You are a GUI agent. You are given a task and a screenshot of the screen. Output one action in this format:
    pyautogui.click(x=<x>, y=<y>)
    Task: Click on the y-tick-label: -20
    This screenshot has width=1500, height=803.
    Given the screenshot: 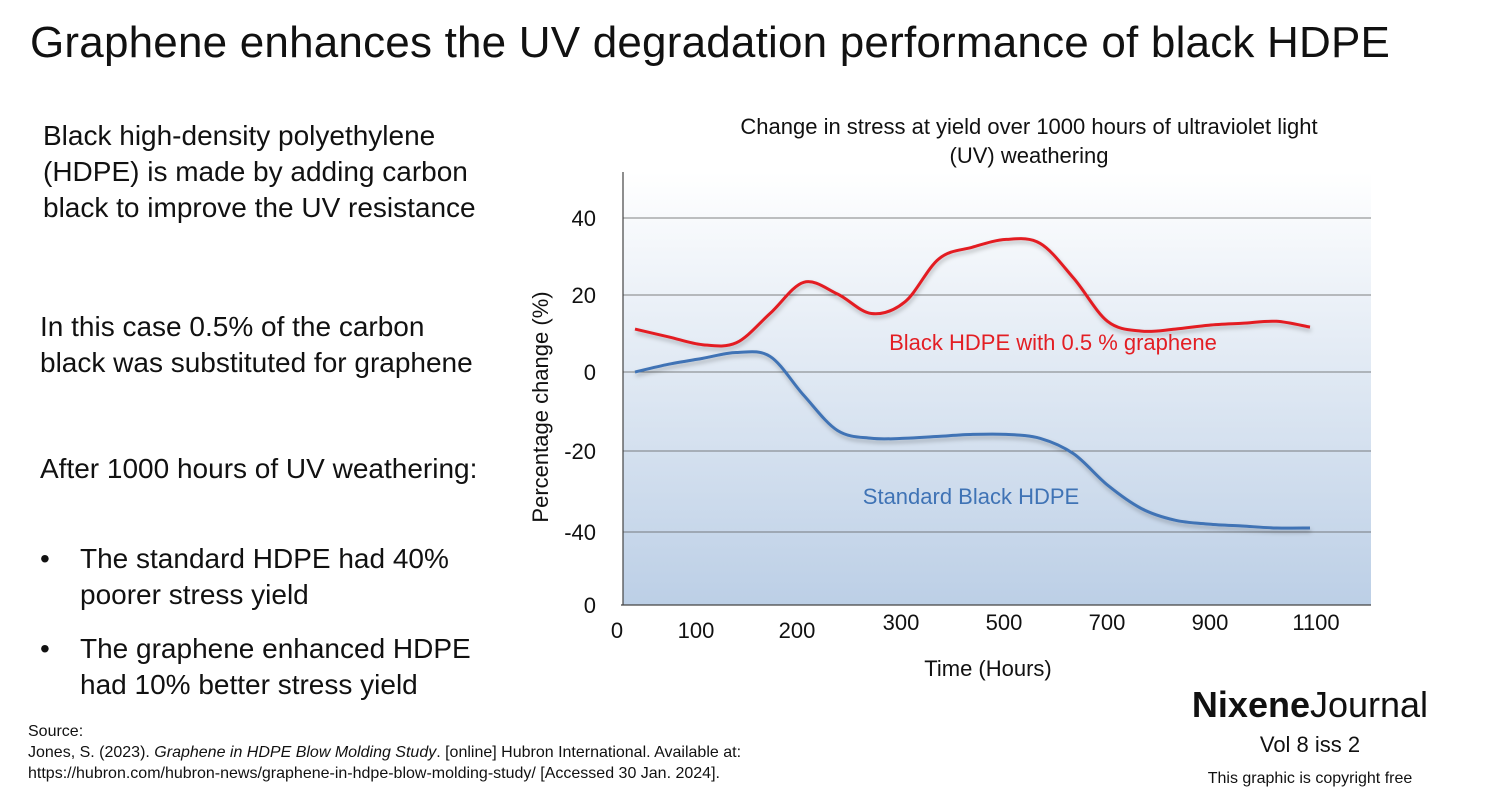 What is the action you would take?
    pyautogui.click(x=580, y=451)
    